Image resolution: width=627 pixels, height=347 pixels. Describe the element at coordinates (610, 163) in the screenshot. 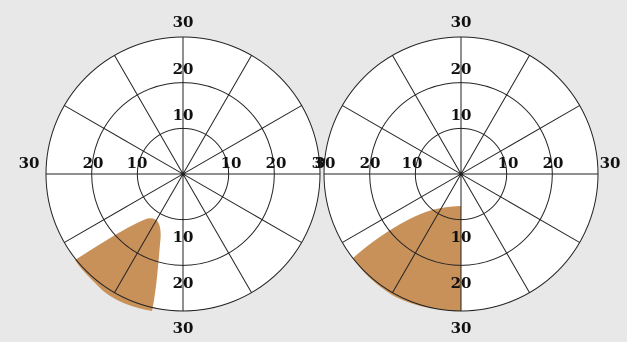

I see `label-right-30: 30` at that location.